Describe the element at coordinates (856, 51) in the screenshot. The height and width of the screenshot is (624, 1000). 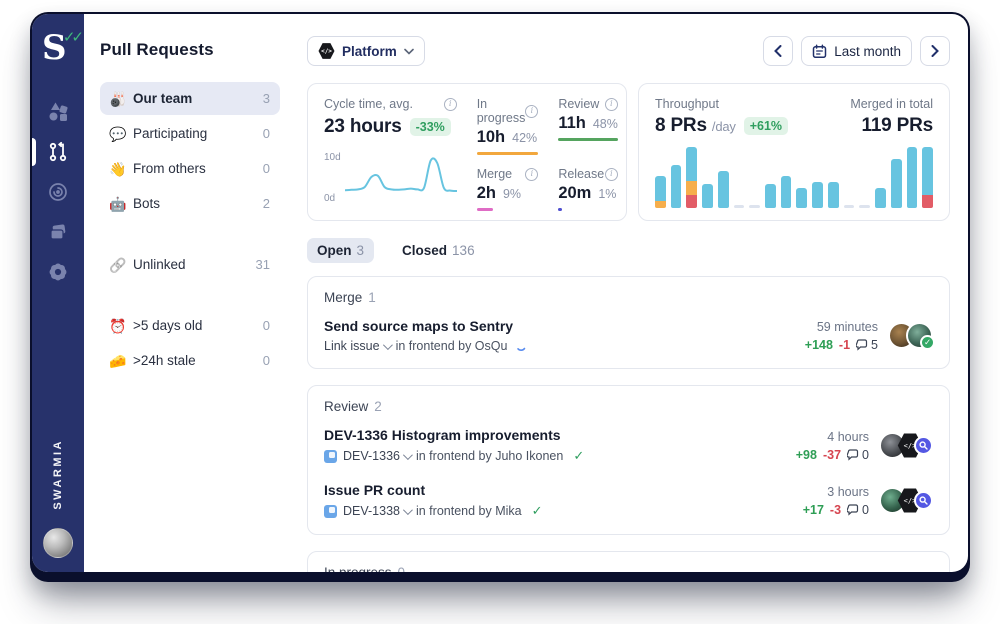
I see `period-picker-button: Last month` at that location.